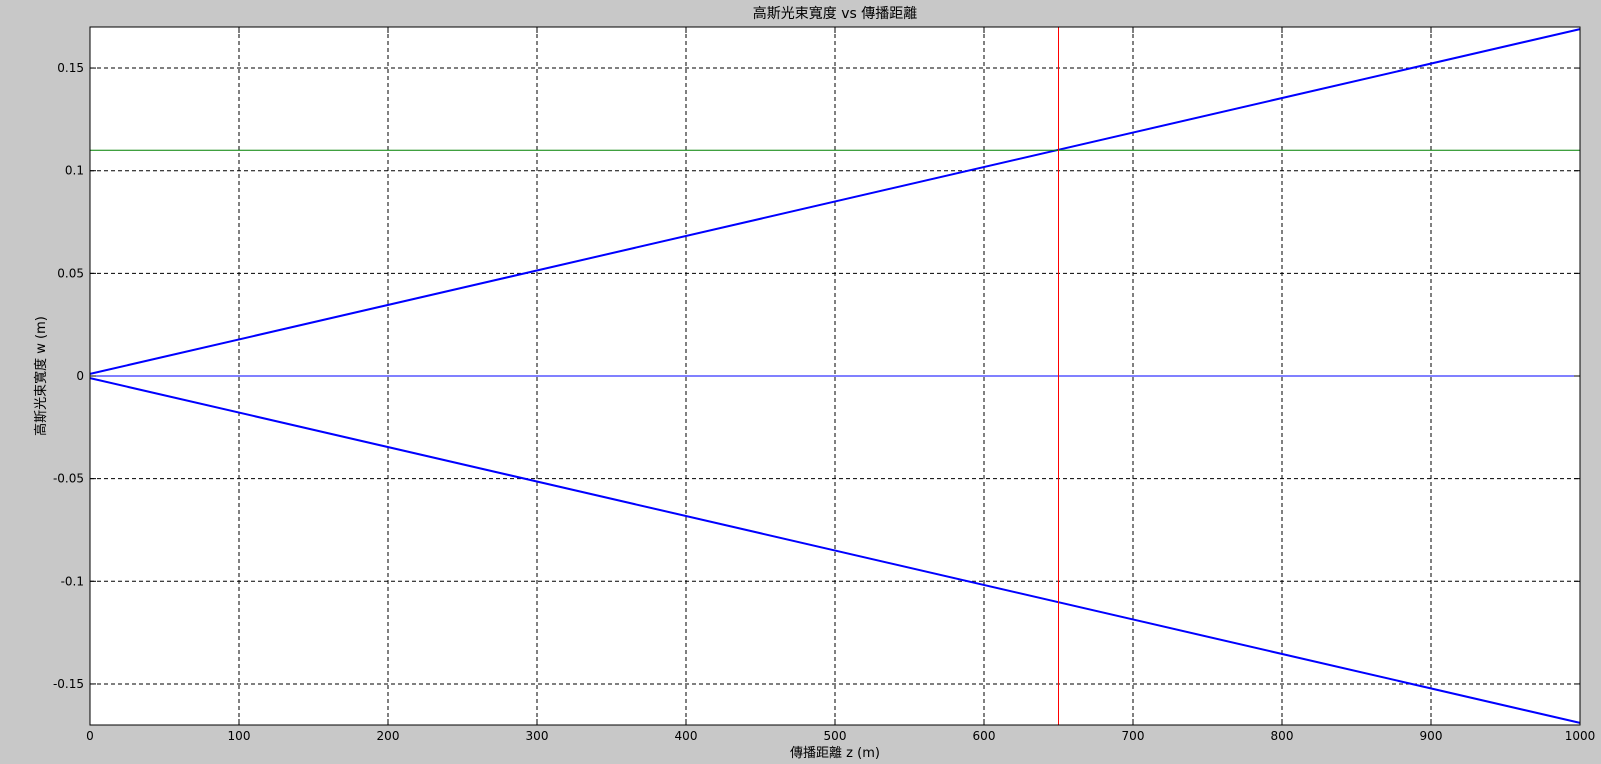  Describe the element at coordinates (72, 581) in the screenshot. I see `y-tick-label: -0.1` at that location.